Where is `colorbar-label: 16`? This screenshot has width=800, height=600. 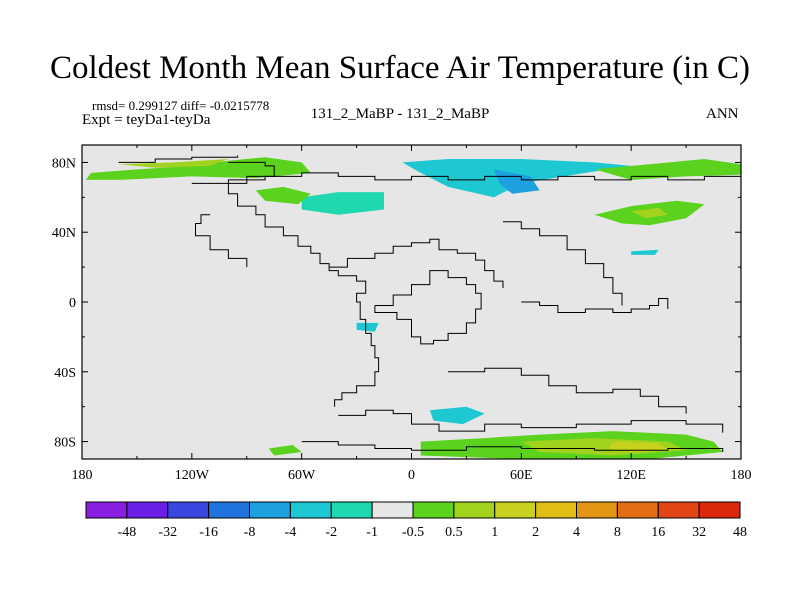 colorbar-label: 16 is located at coordinates (658, 532).